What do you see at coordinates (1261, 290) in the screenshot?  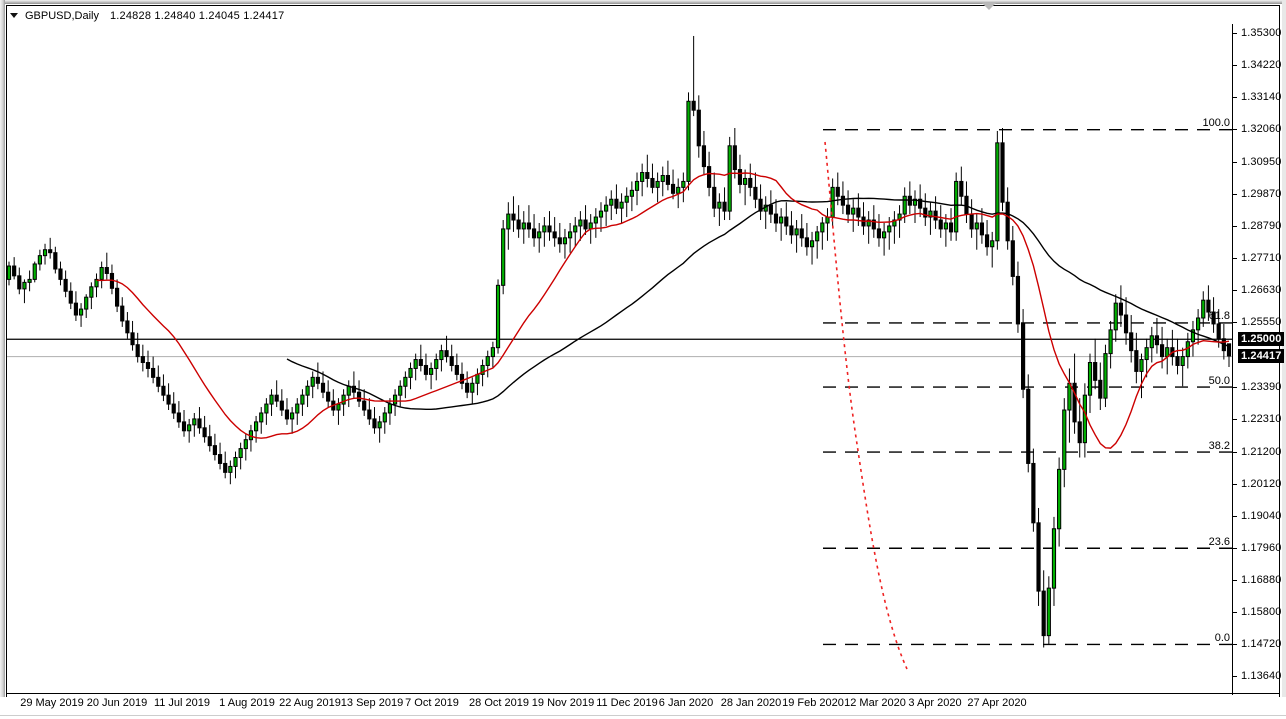 I see `price-tick-label: 1.26630` at bounding box center [1261, 290].